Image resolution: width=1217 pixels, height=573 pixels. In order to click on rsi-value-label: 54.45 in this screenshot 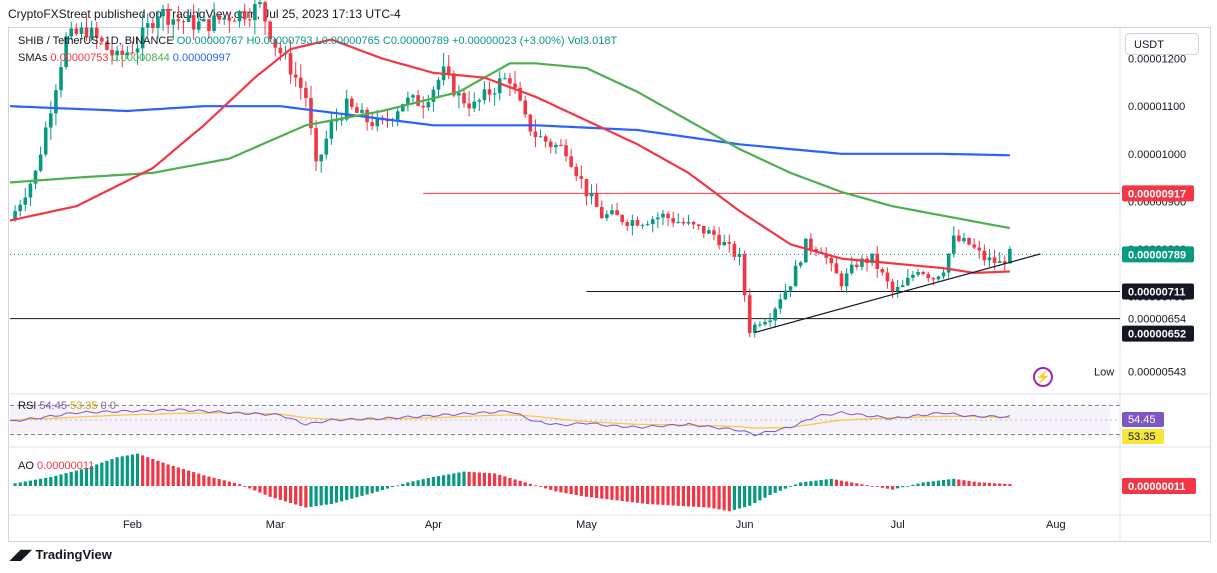, I will do `click(1142, 420)`.